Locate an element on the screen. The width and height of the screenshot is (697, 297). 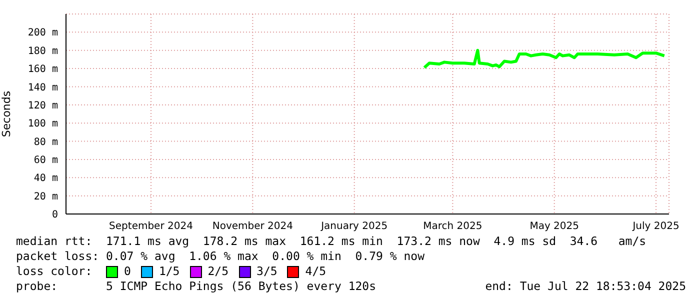
x-tick-label: January 2025 is located at coordinates (354, 226).